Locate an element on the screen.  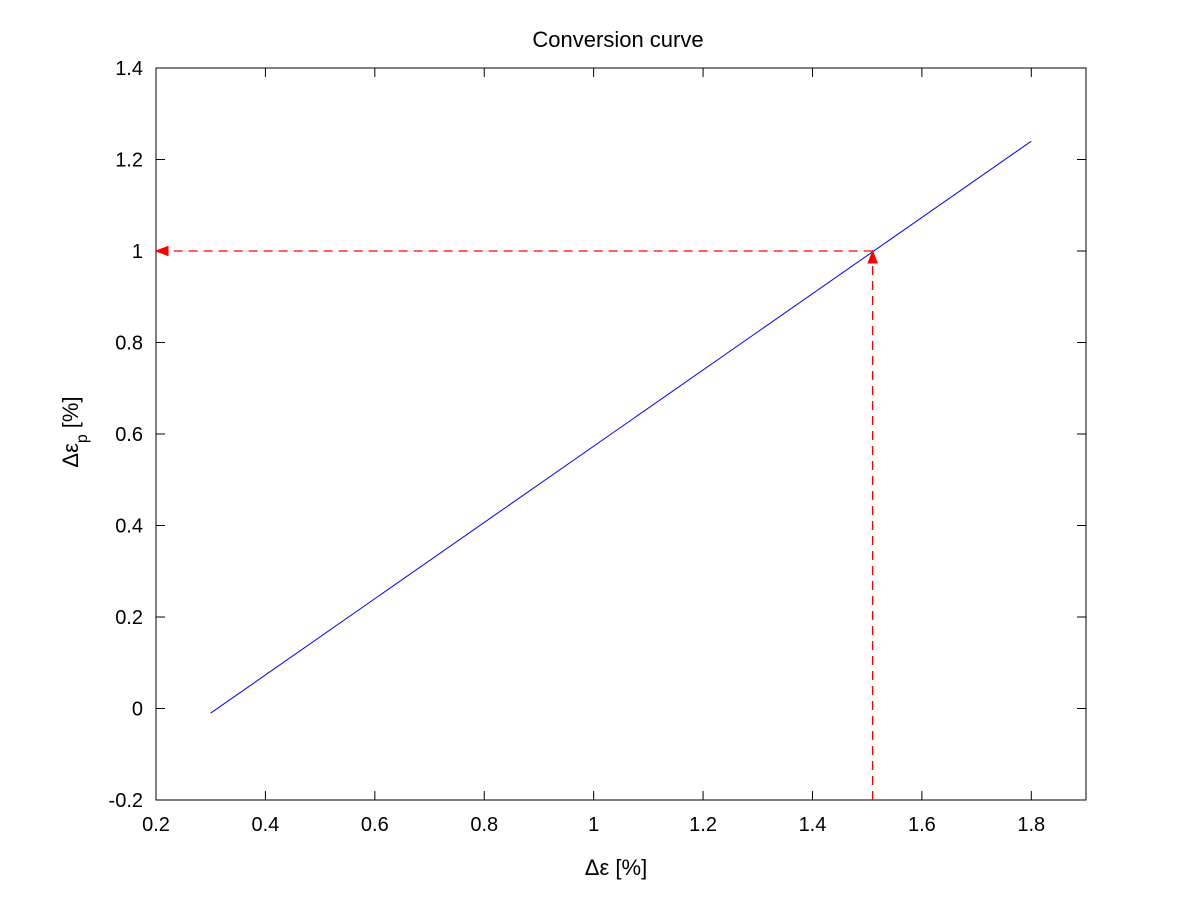
y-tick-label: 1.2 is located at coordinates (129, 161).